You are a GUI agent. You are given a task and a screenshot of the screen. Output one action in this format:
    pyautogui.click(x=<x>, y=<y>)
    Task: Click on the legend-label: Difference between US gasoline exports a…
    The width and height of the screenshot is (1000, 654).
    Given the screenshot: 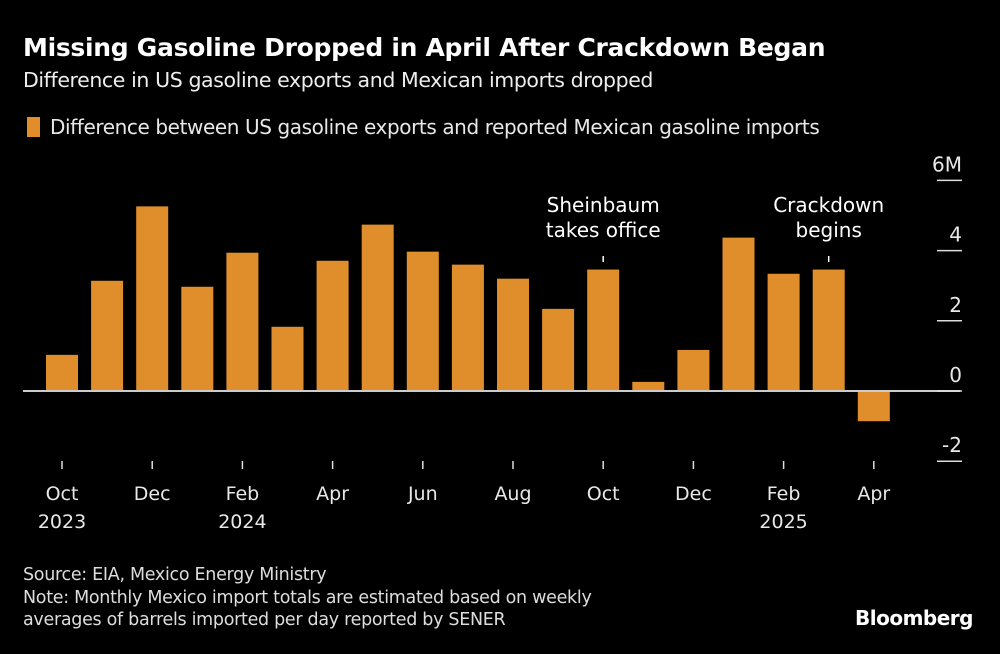 What is the action you would take?
    pyautogui.click(x=435, y=127)
    